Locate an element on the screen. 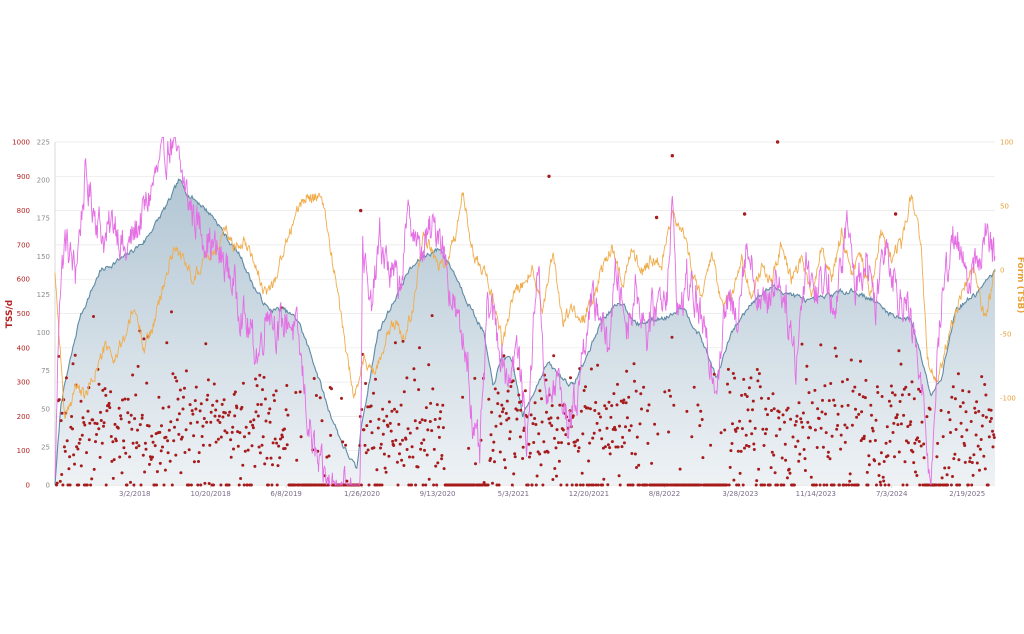 The image size is (1024, 634). ctl-tick-label: 225 is located at coordinates (43, 143).